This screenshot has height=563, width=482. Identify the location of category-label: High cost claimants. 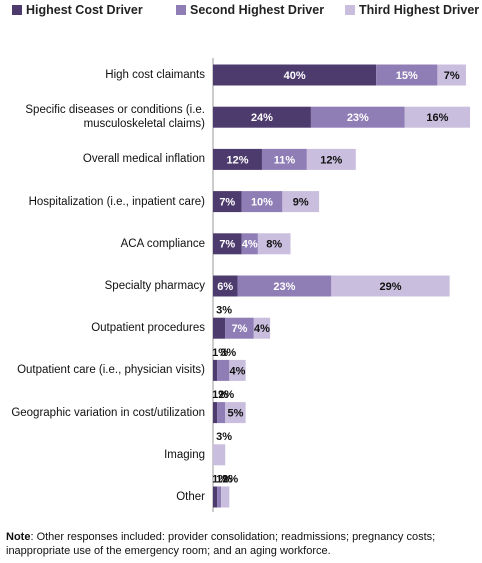
(155, 75).